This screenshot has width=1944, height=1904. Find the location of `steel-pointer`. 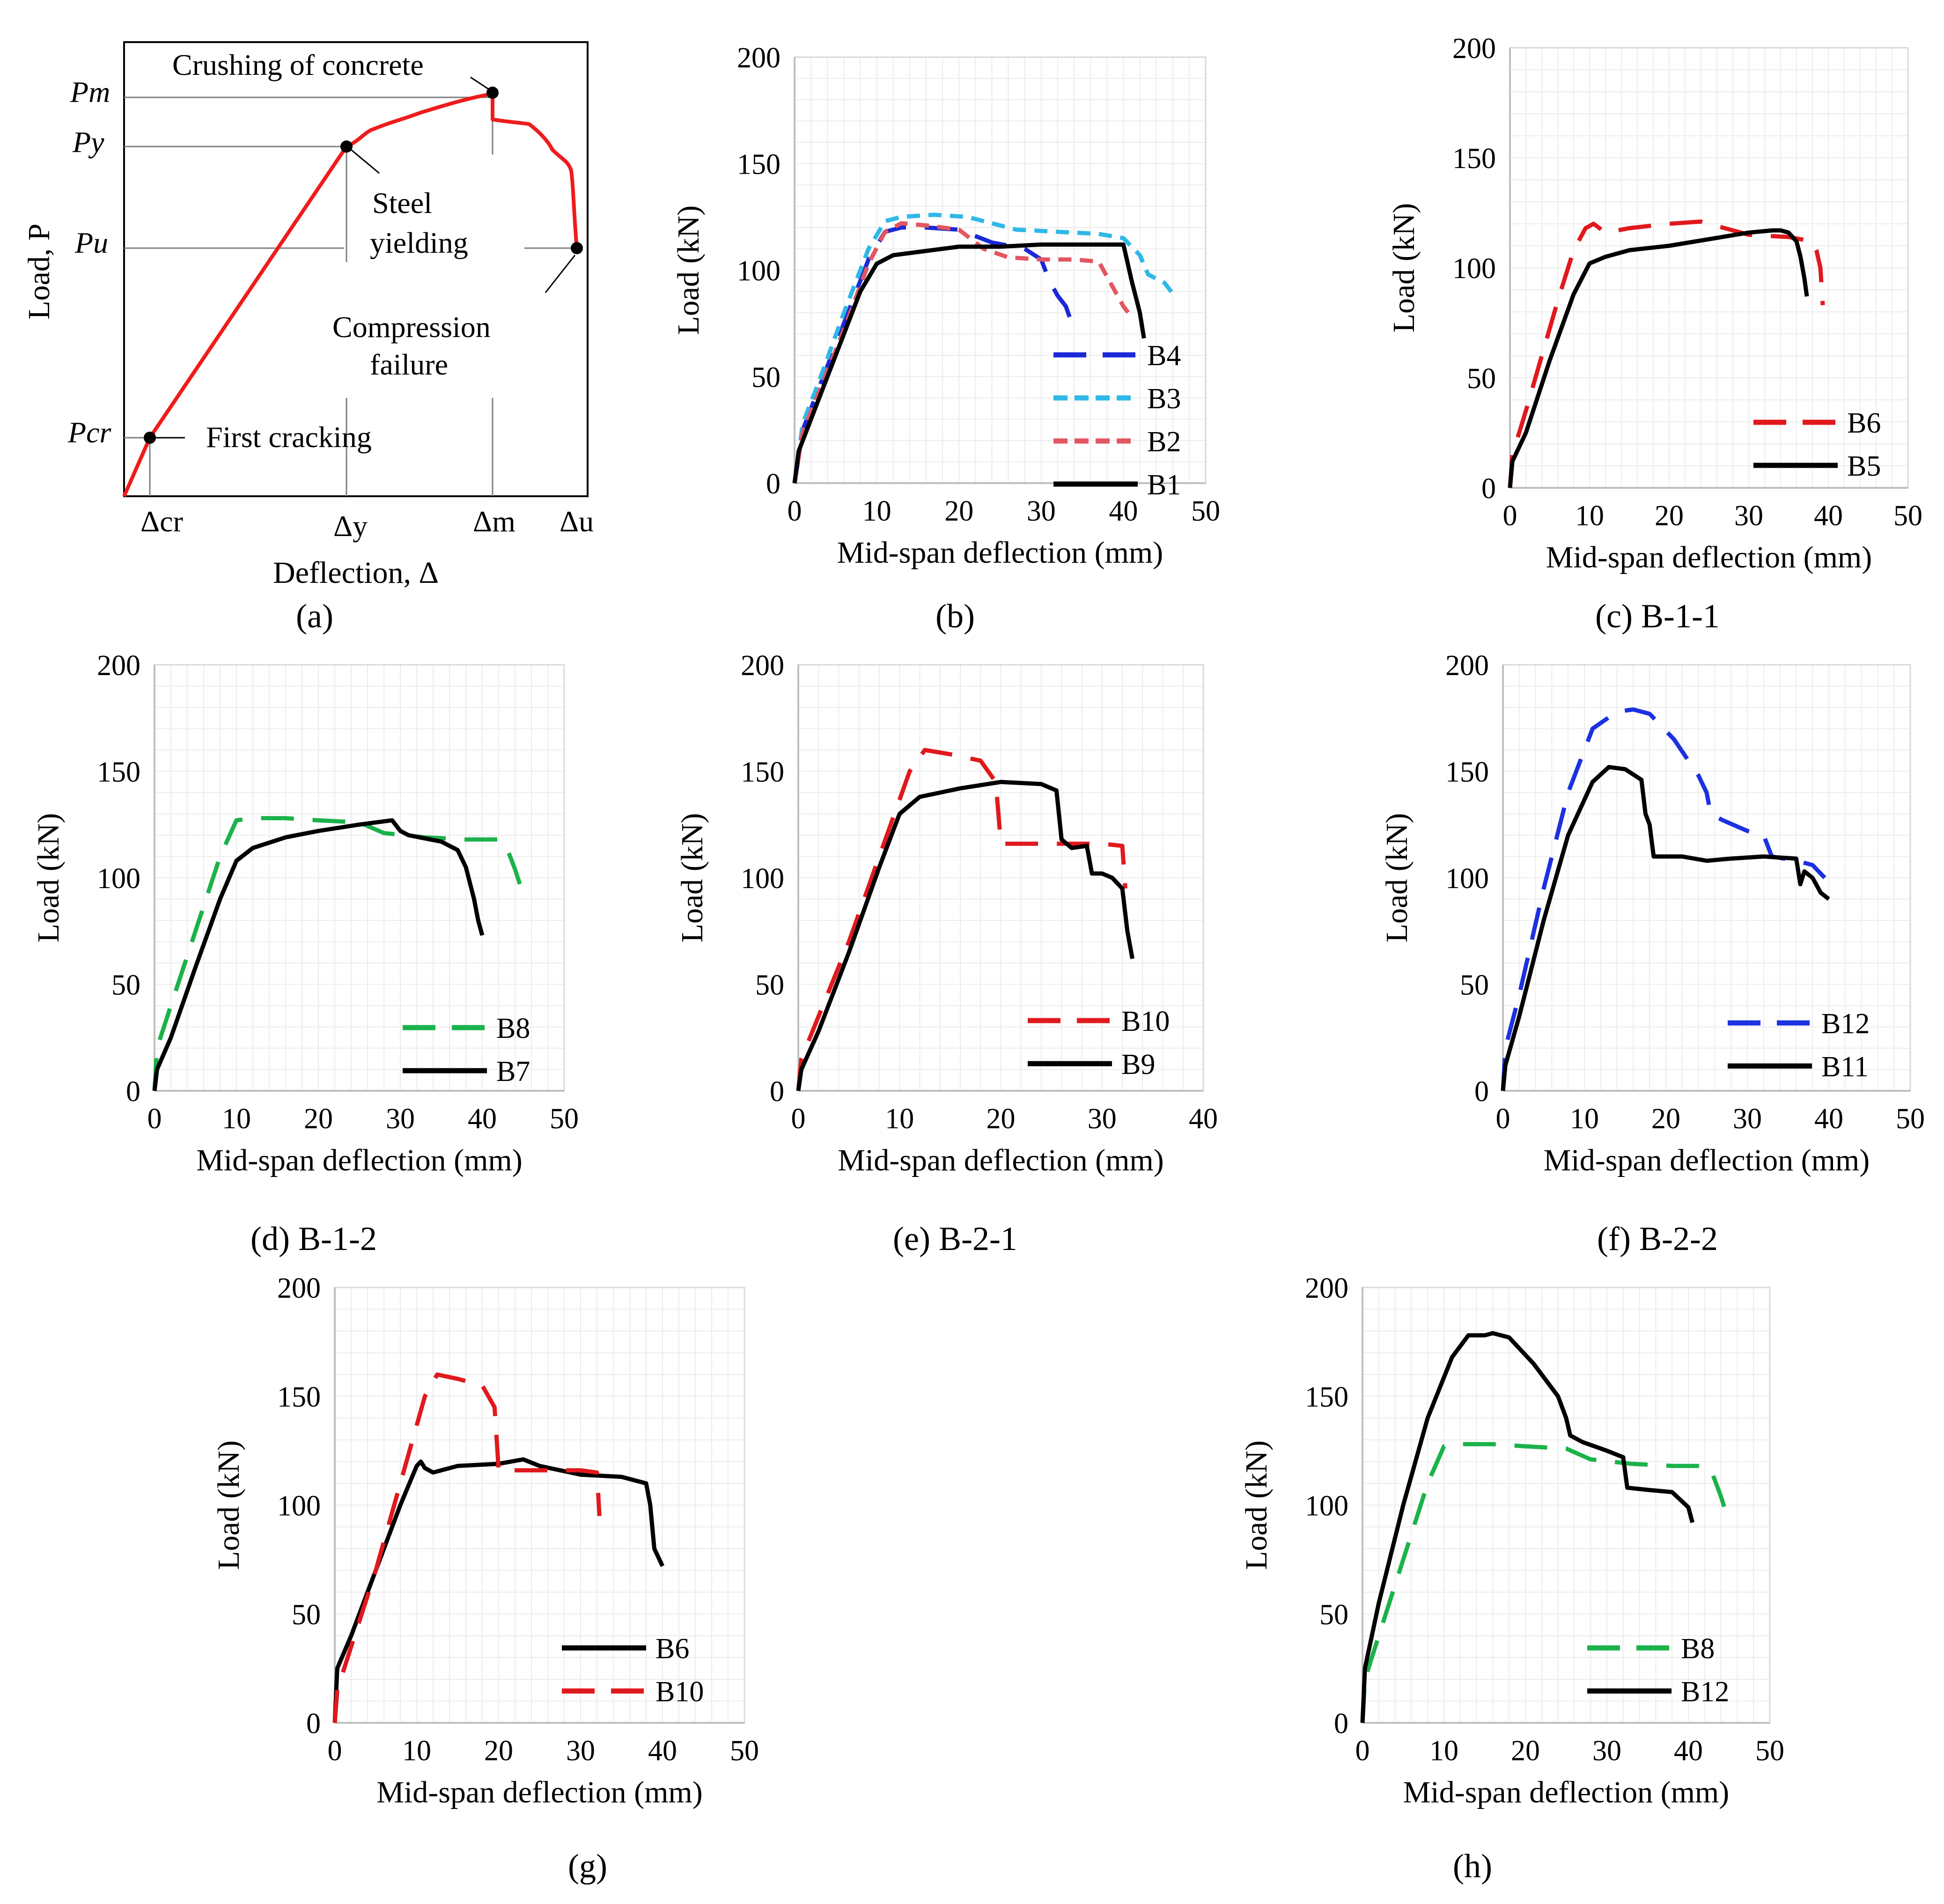

steel-pointer is located at coordinates (366, 162).